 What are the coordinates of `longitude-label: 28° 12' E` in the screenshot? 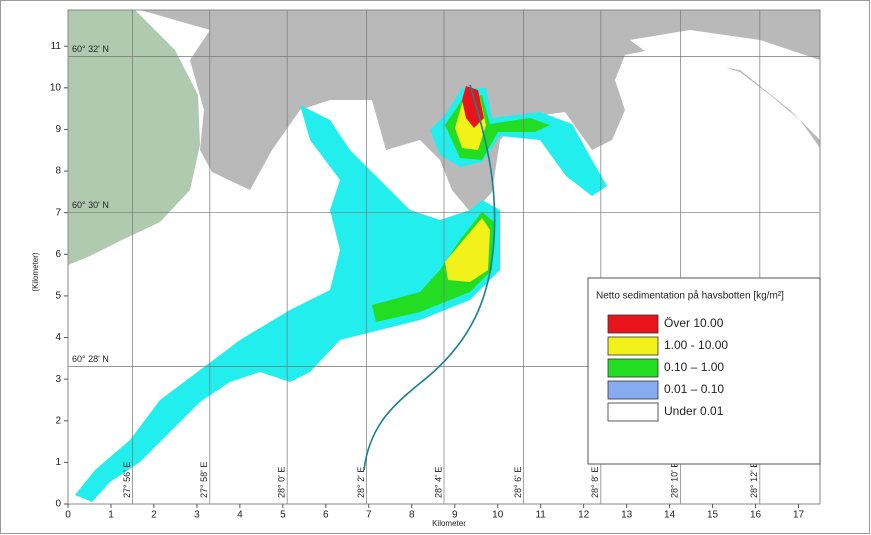 It's located at (754, 480).